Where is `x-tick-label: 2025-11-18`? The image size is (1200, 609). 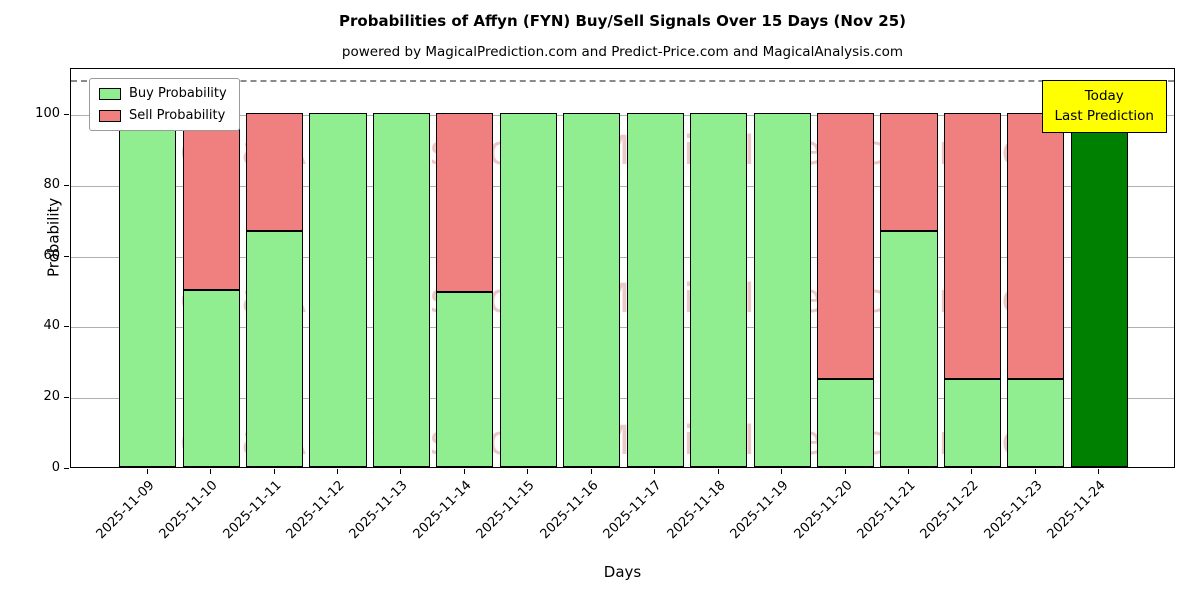 x-tick-label: 2025-11-18 is located at coordinates (696, 510).